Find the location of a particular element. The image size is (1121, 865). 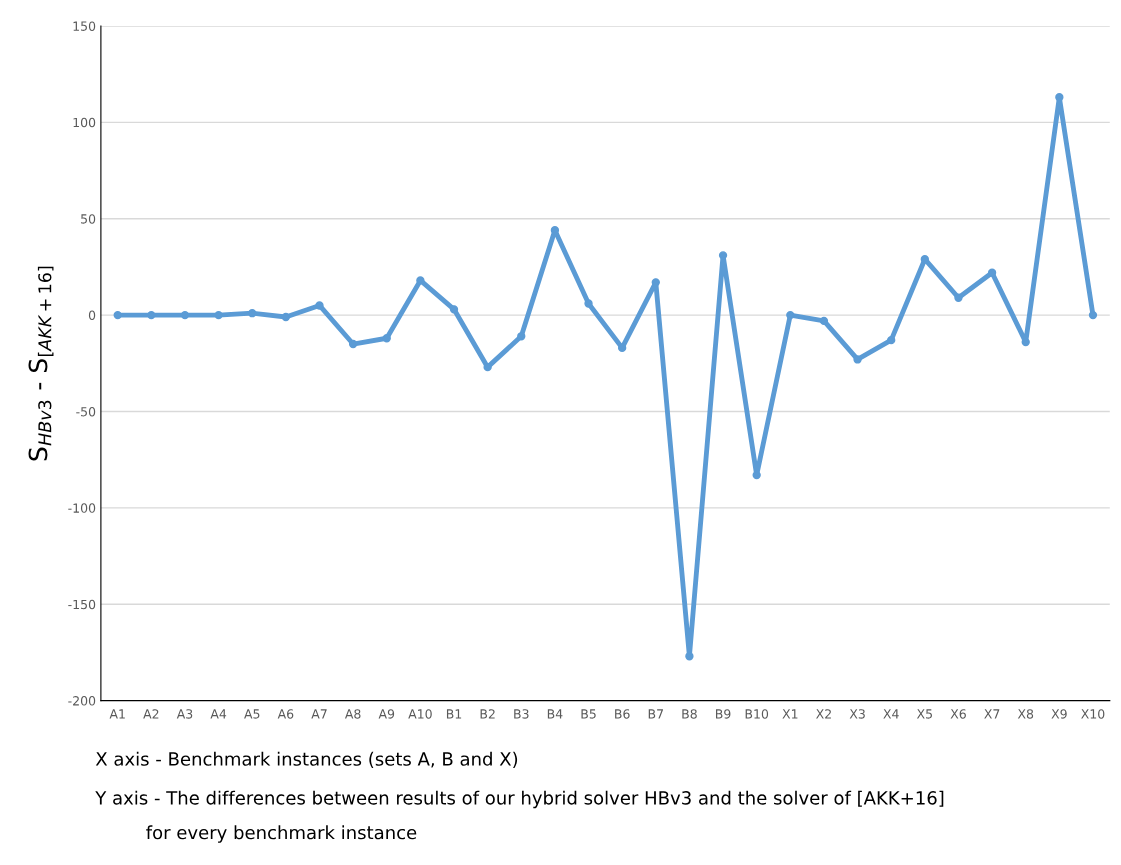

y-tick-label: 50 is located at coordinates (88, 219).